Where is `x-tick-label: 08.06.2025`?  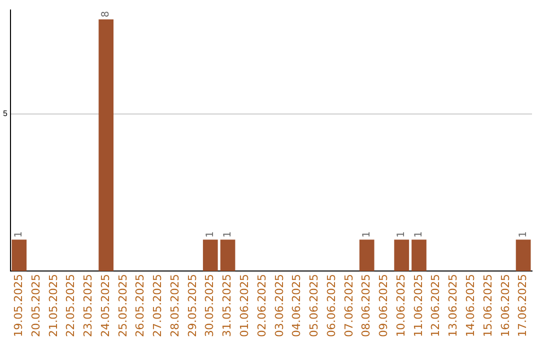 x-tick-label: 08.06.2025 is located at coordinates (366, 306).